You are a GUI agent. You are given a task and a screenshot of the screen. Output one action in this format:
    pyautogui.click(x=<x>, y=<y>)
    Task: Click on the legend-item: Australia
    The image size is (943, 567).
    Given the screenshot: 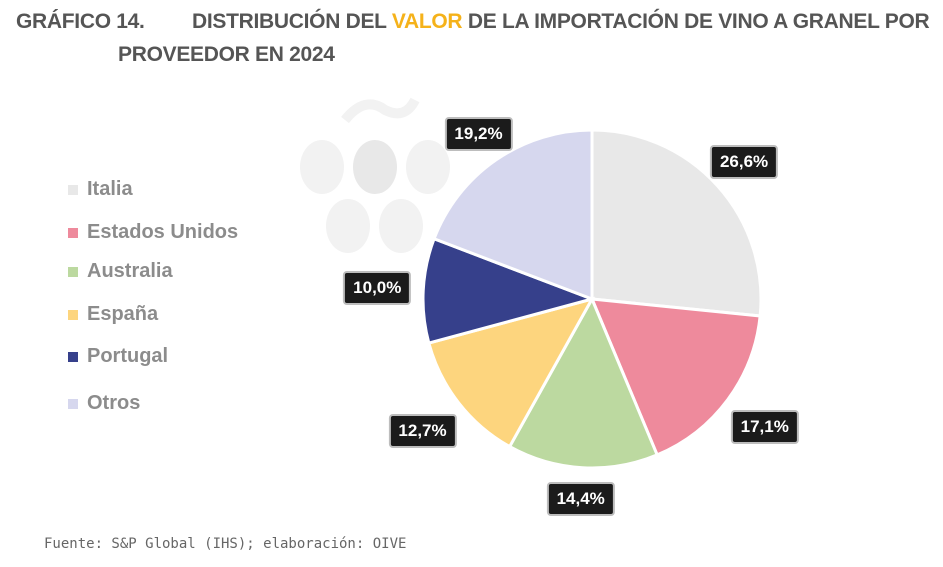 What is the action you would take?
    pyautogui.click(x=120, y=271)
    